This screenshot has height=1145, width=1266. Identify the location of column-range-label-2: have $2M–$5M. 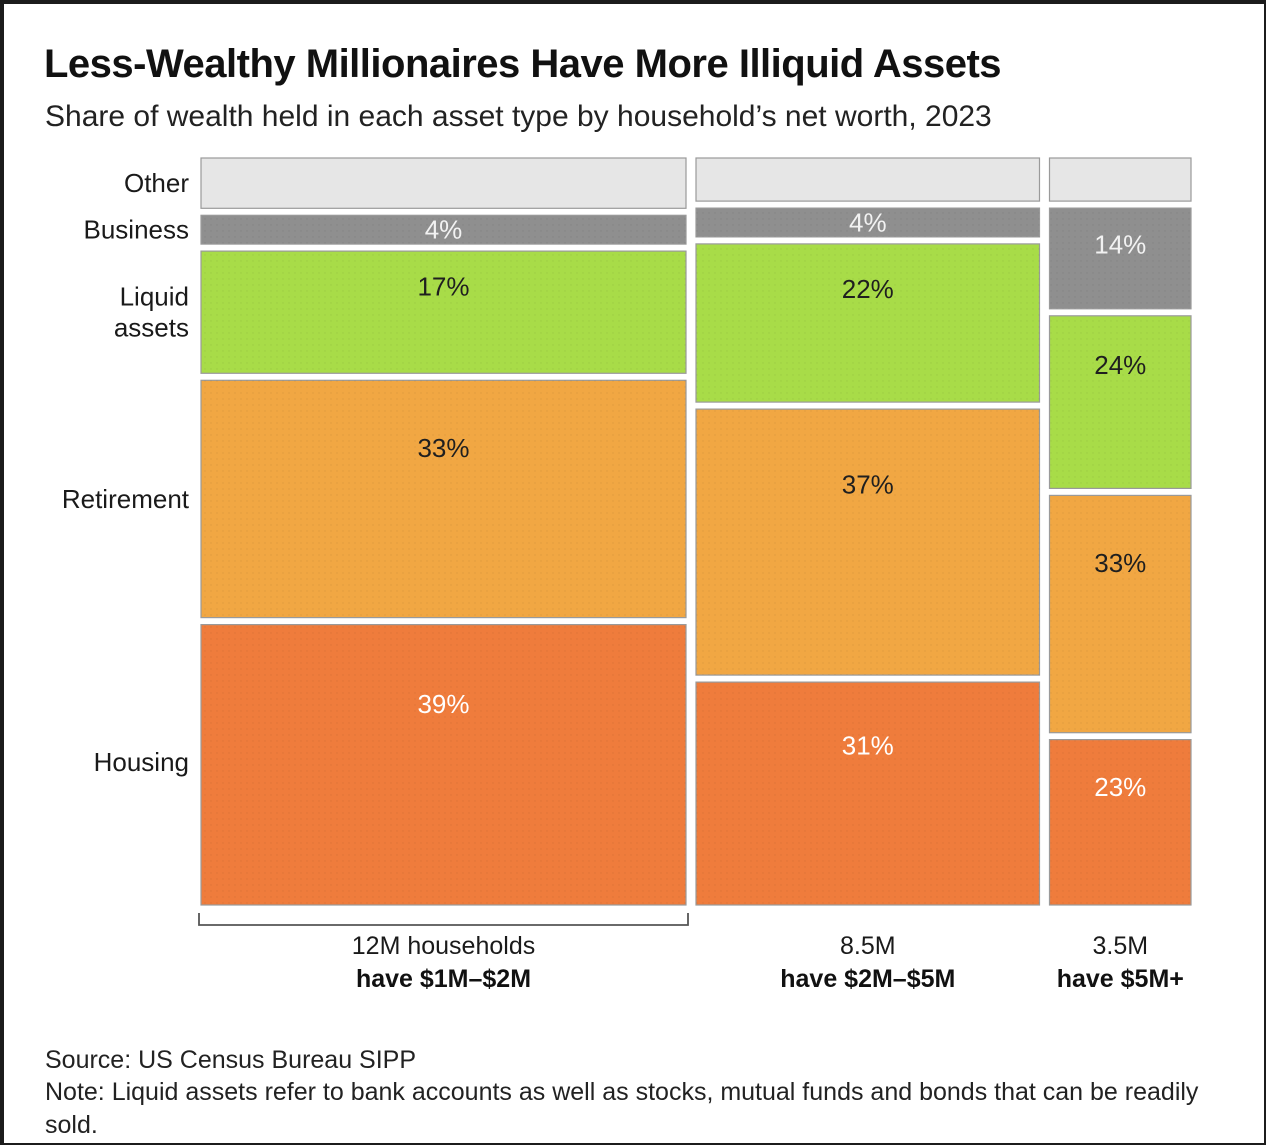
(867, 979).